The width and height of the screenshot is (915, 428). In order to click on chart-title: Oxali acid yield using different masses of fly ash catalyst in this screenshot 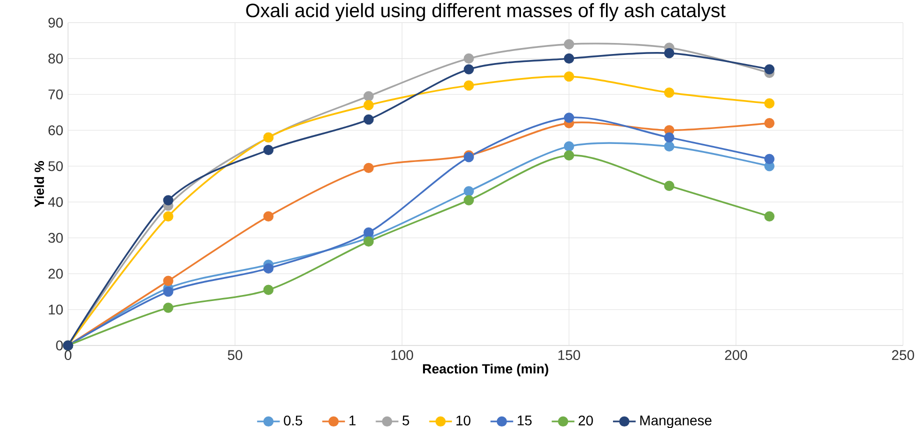, I will do `click(486, 12)`.